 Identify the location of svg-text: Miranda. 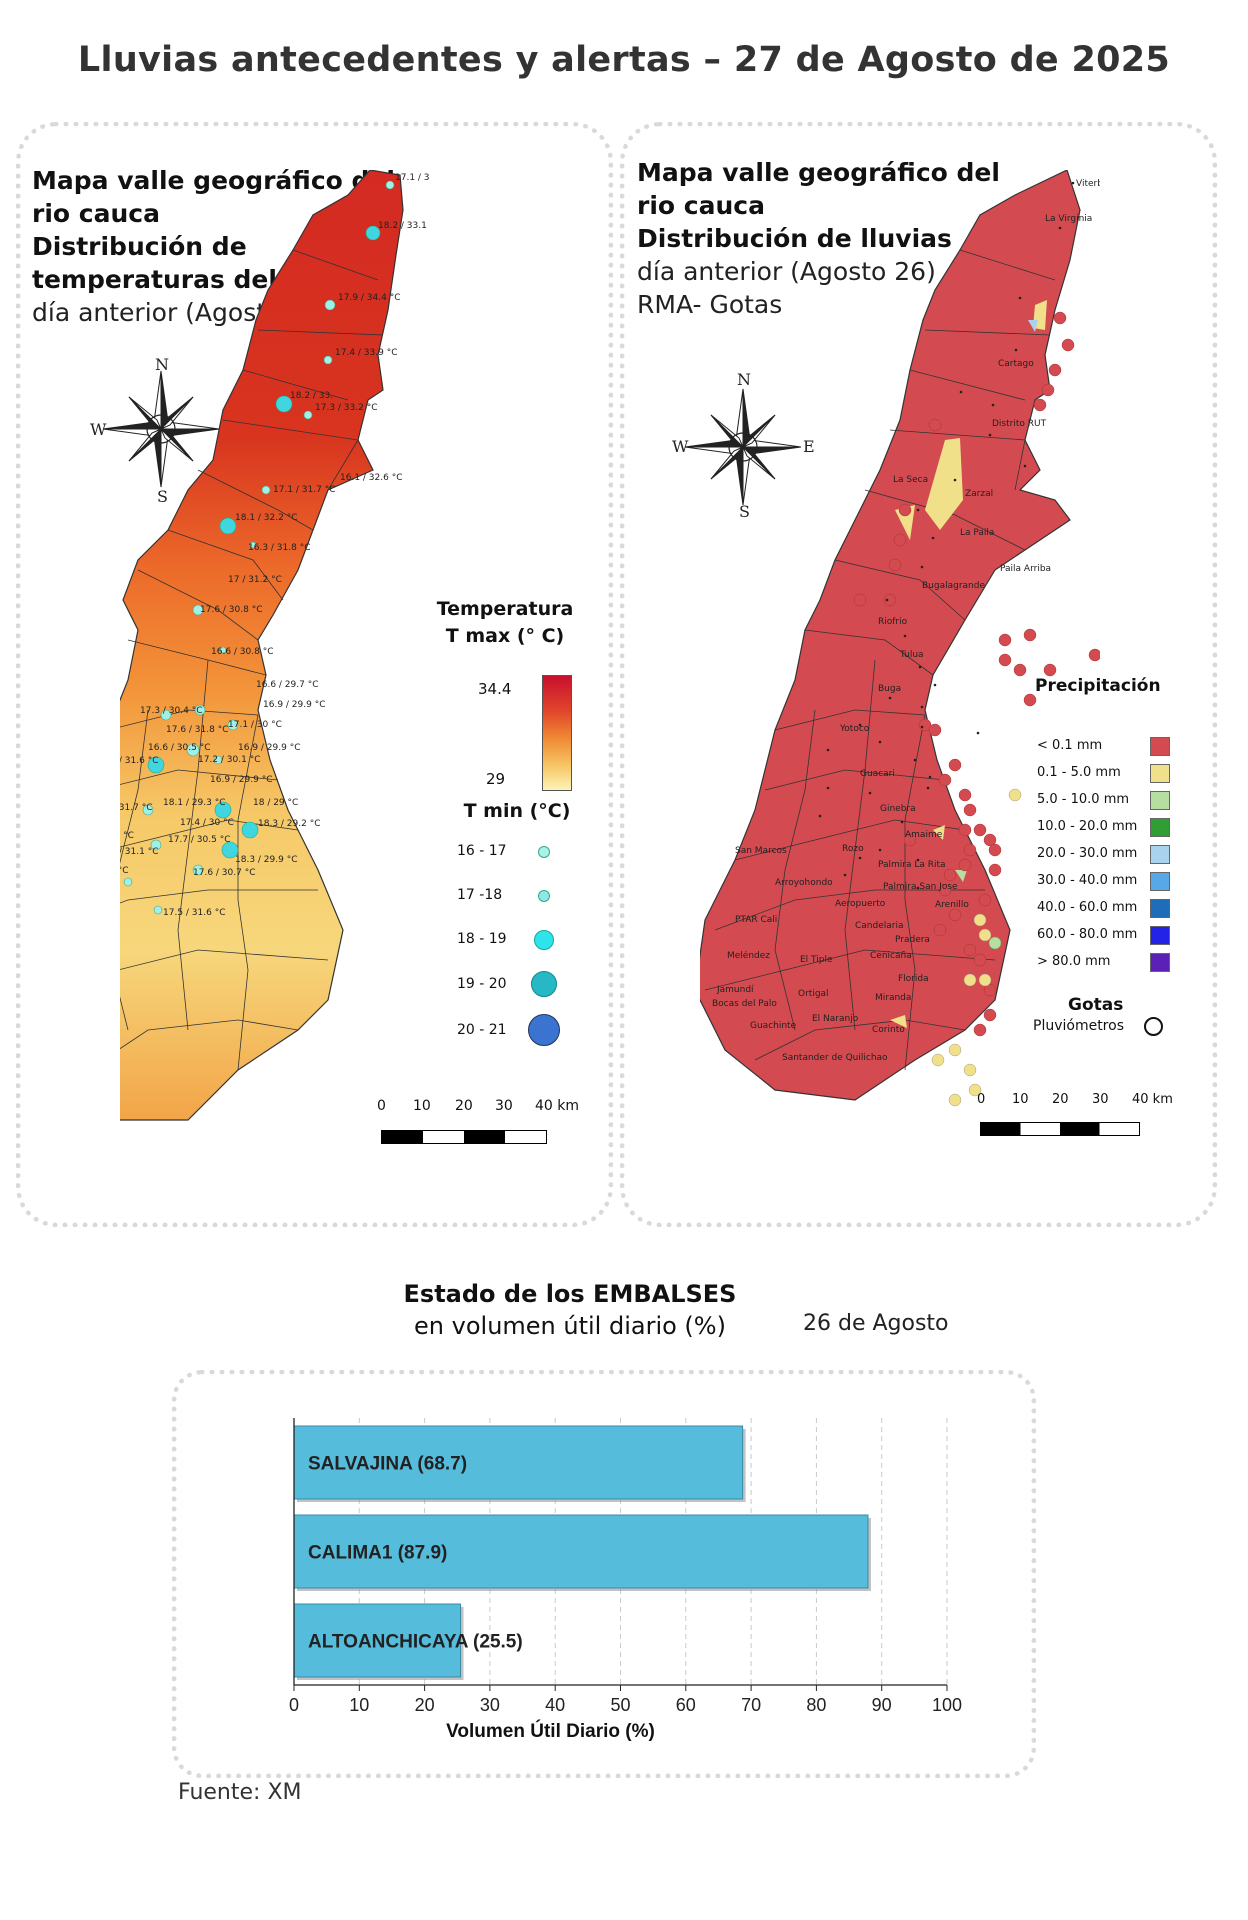
(893, 998).